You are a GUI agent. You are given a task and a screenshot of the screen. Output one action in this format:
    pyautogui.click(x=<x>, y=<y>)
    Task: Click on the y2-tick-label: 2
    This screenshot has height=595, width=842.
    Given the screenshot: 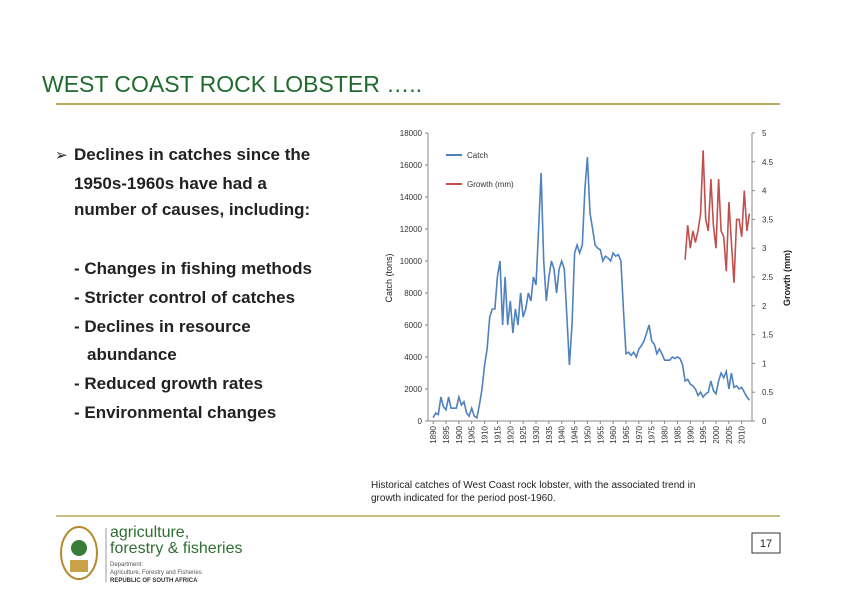 What is the action you would take?
    pyautogui.click(x=764, y=306)
    